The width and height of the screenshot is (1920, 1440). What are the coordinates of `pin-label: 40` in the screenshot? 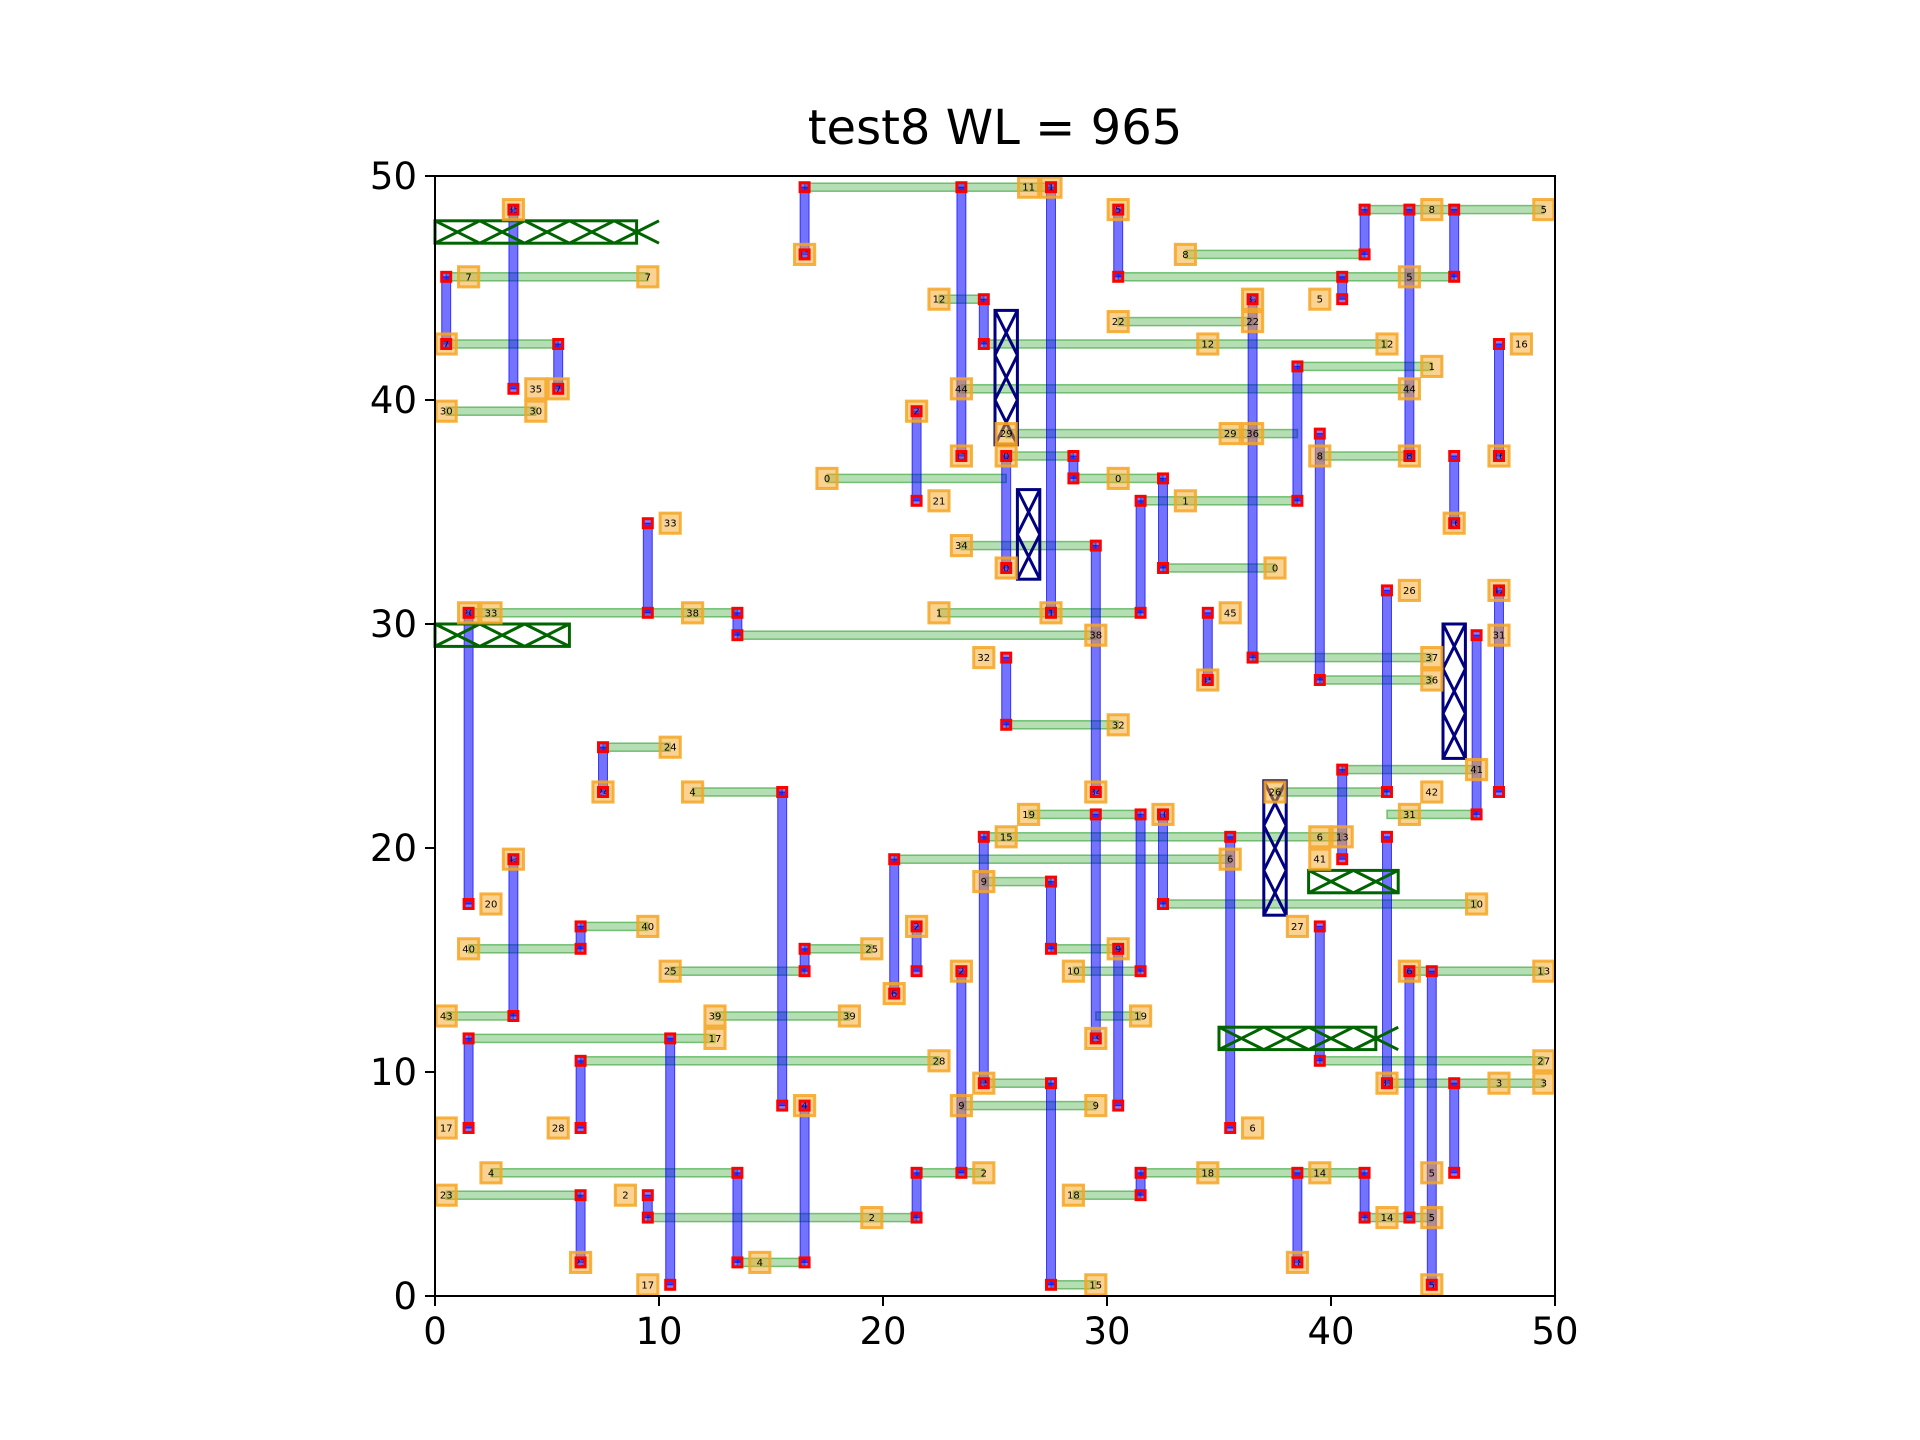 It's located at (468, 949).